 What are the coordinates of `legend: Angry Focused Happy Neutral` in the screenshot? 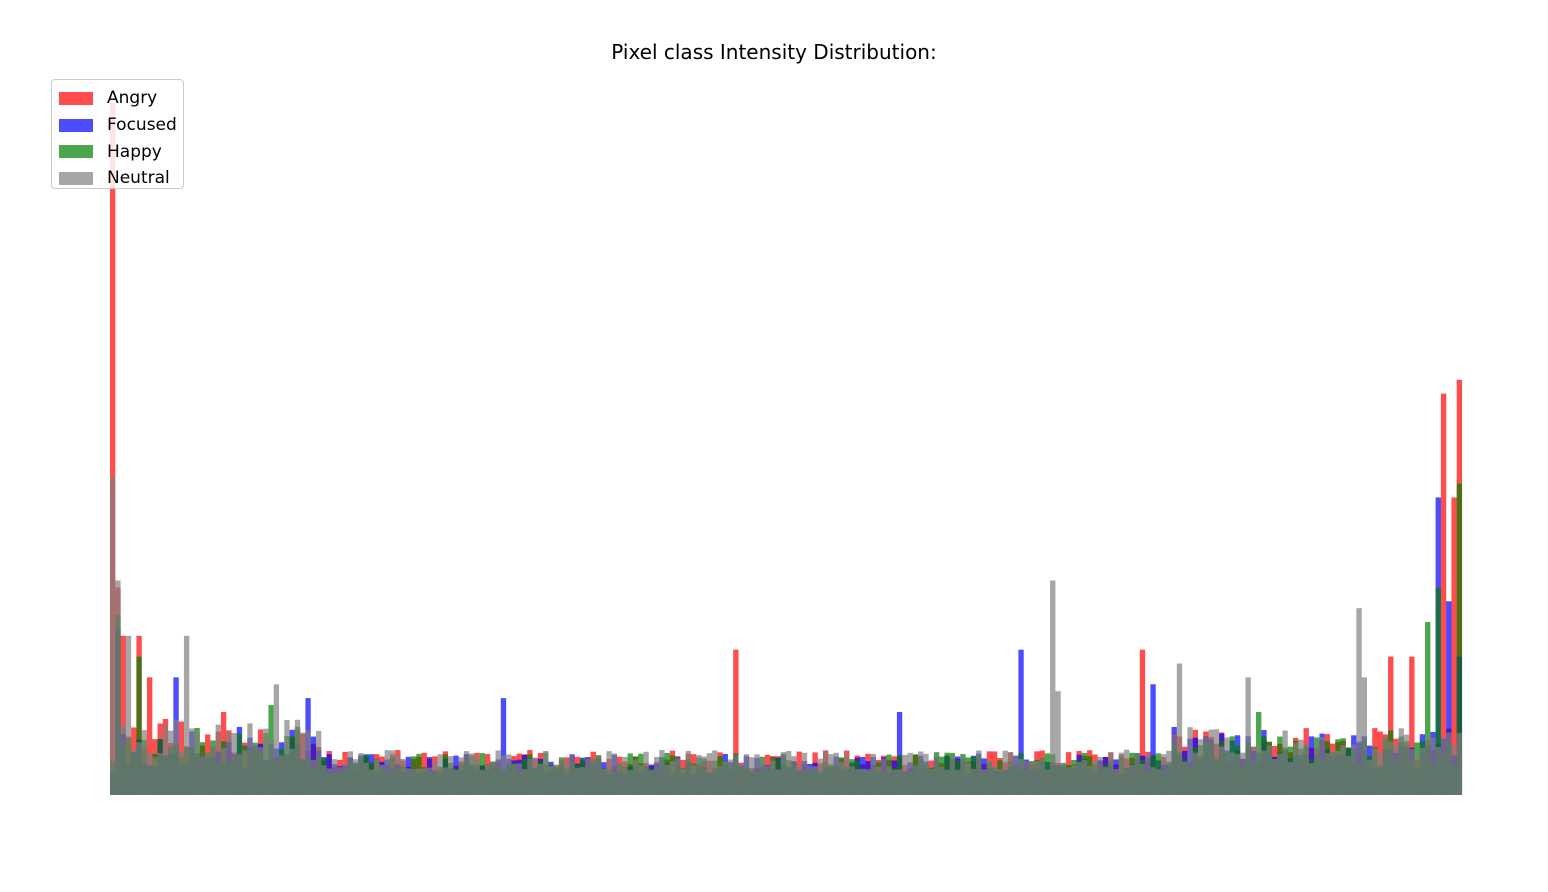 It's located at (117, 134).